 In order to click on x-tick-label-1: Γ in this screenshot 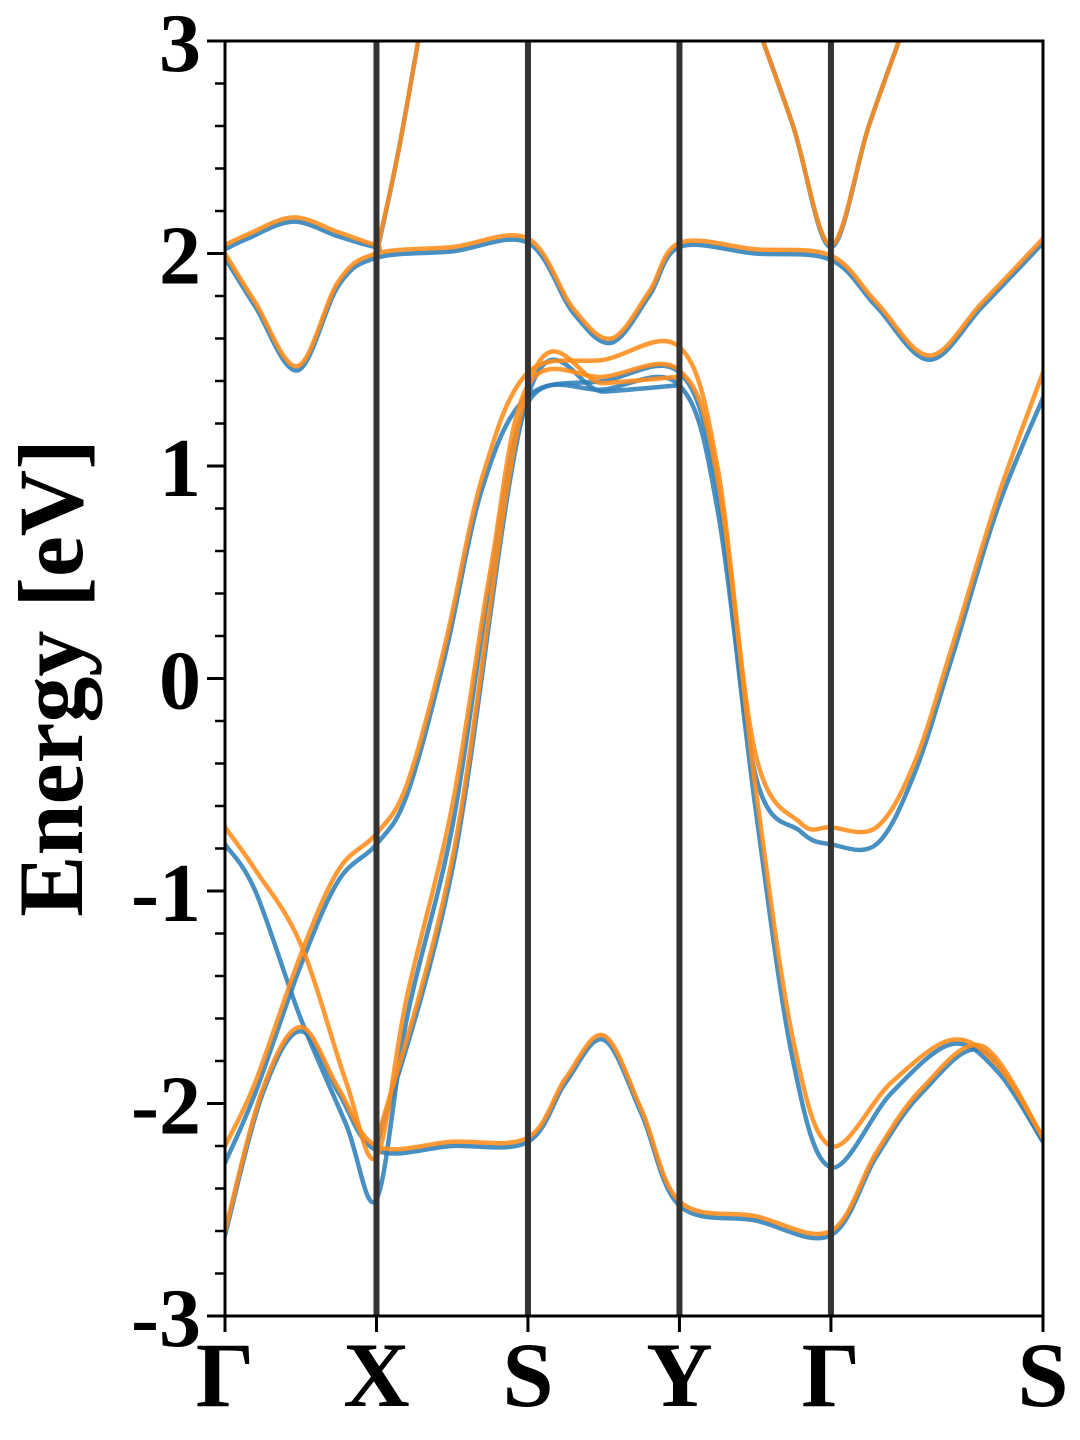, I will do `click(225, 1375)`.